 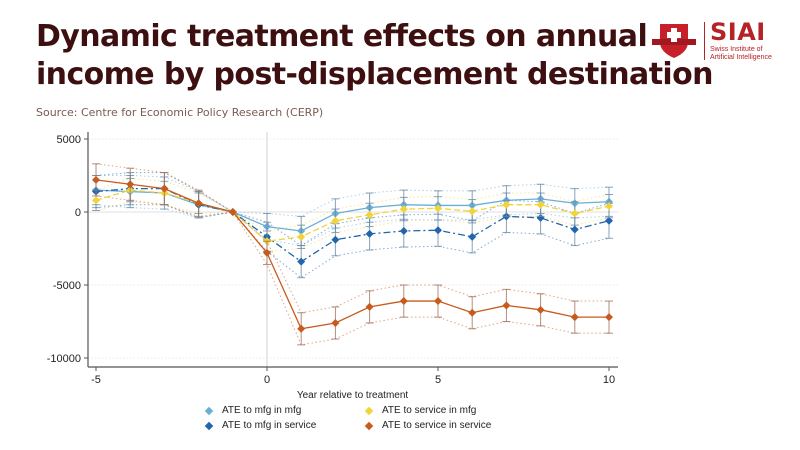 I want to click on x-tick-label: 0, so click(x=267, y=380).